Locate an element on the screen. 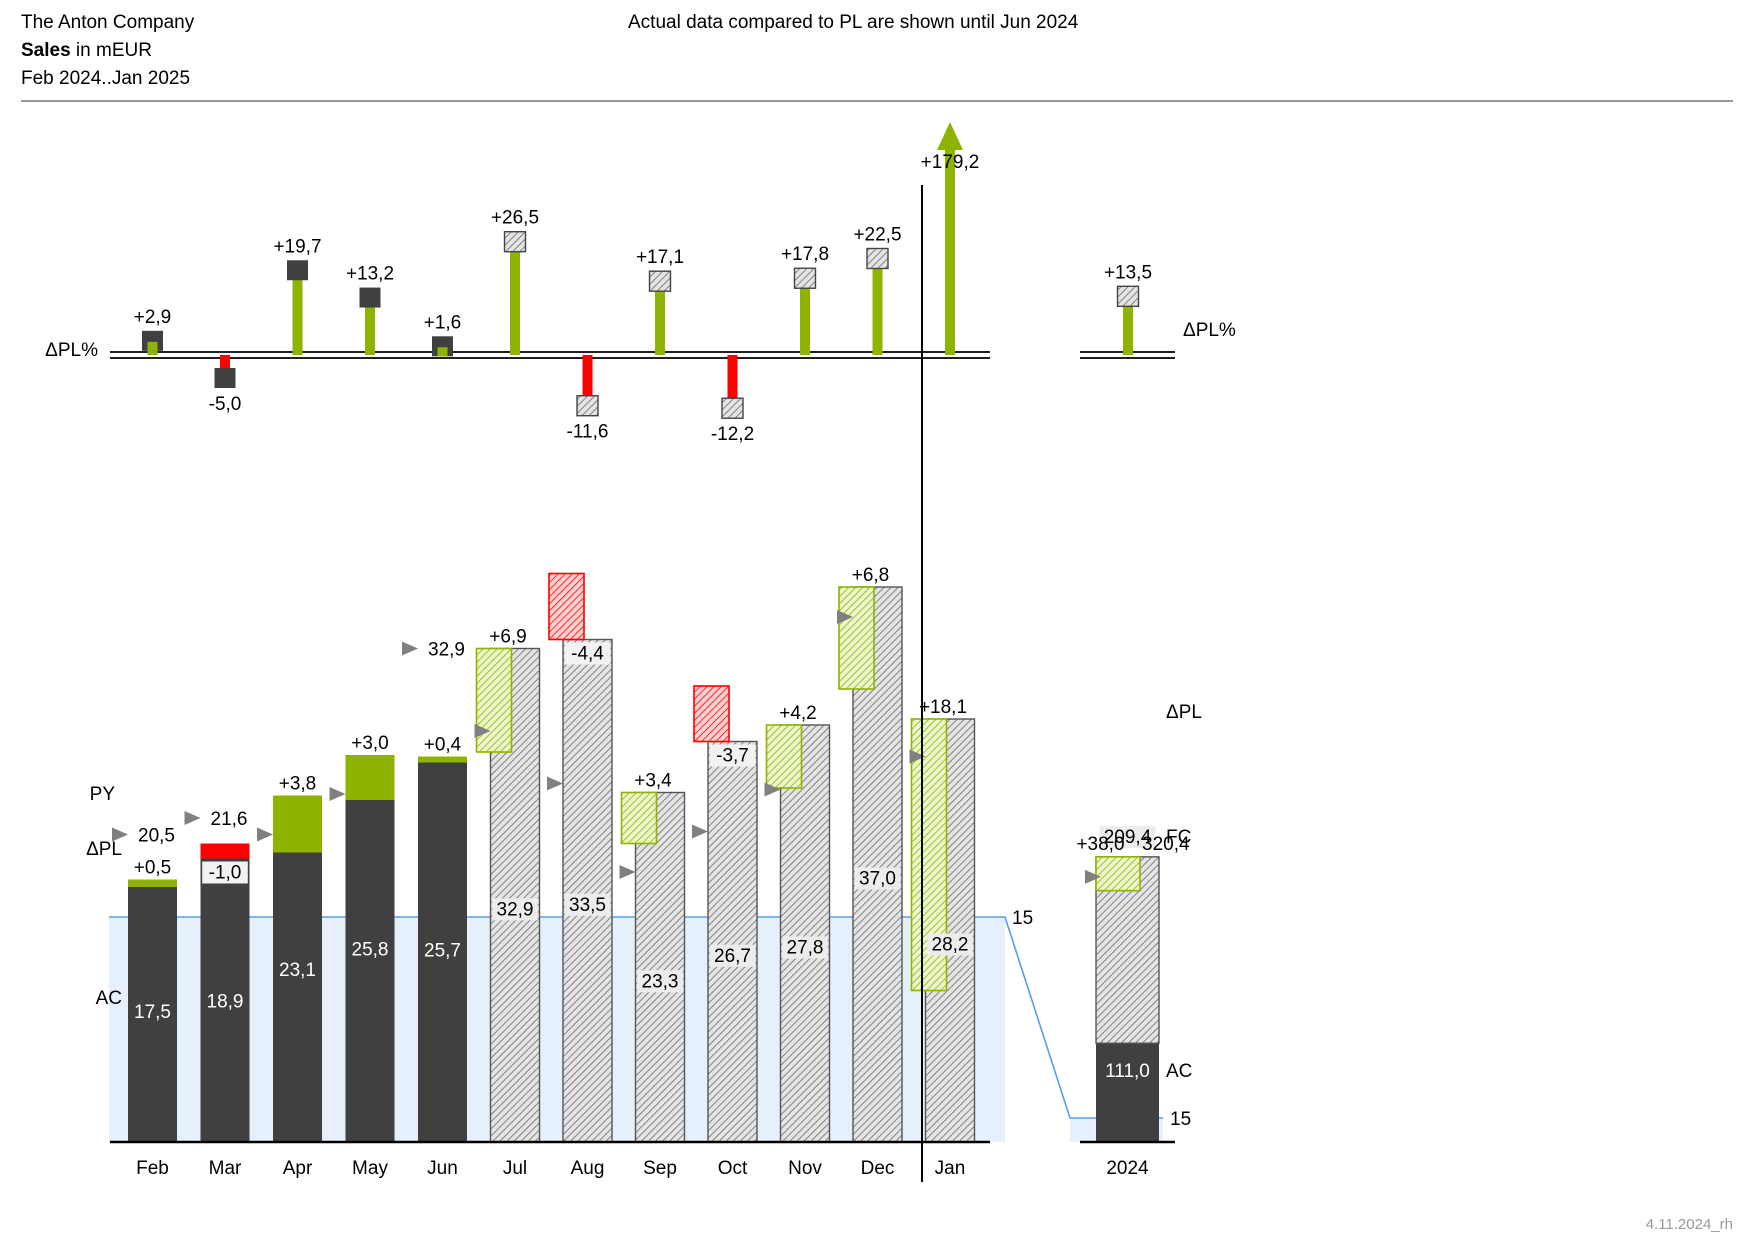 The height and width of the screenshot is (1239, 1754). value-label: 18,9 is located at coordinates (225, 1001).